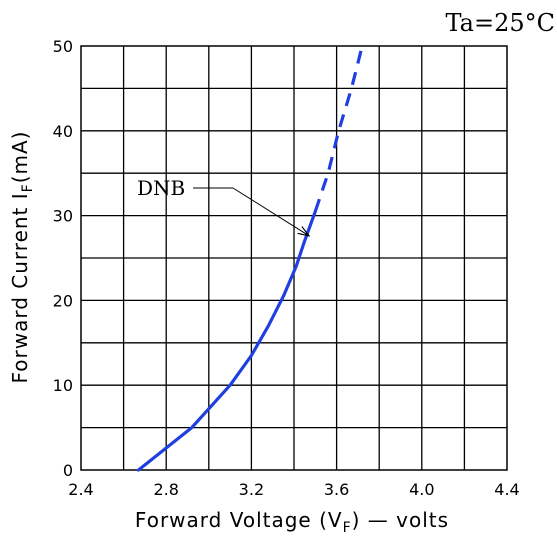 The width and height of the screenshot is (557, 536). I want to click on y-axis-title-subscript: F, so click(28, 187).